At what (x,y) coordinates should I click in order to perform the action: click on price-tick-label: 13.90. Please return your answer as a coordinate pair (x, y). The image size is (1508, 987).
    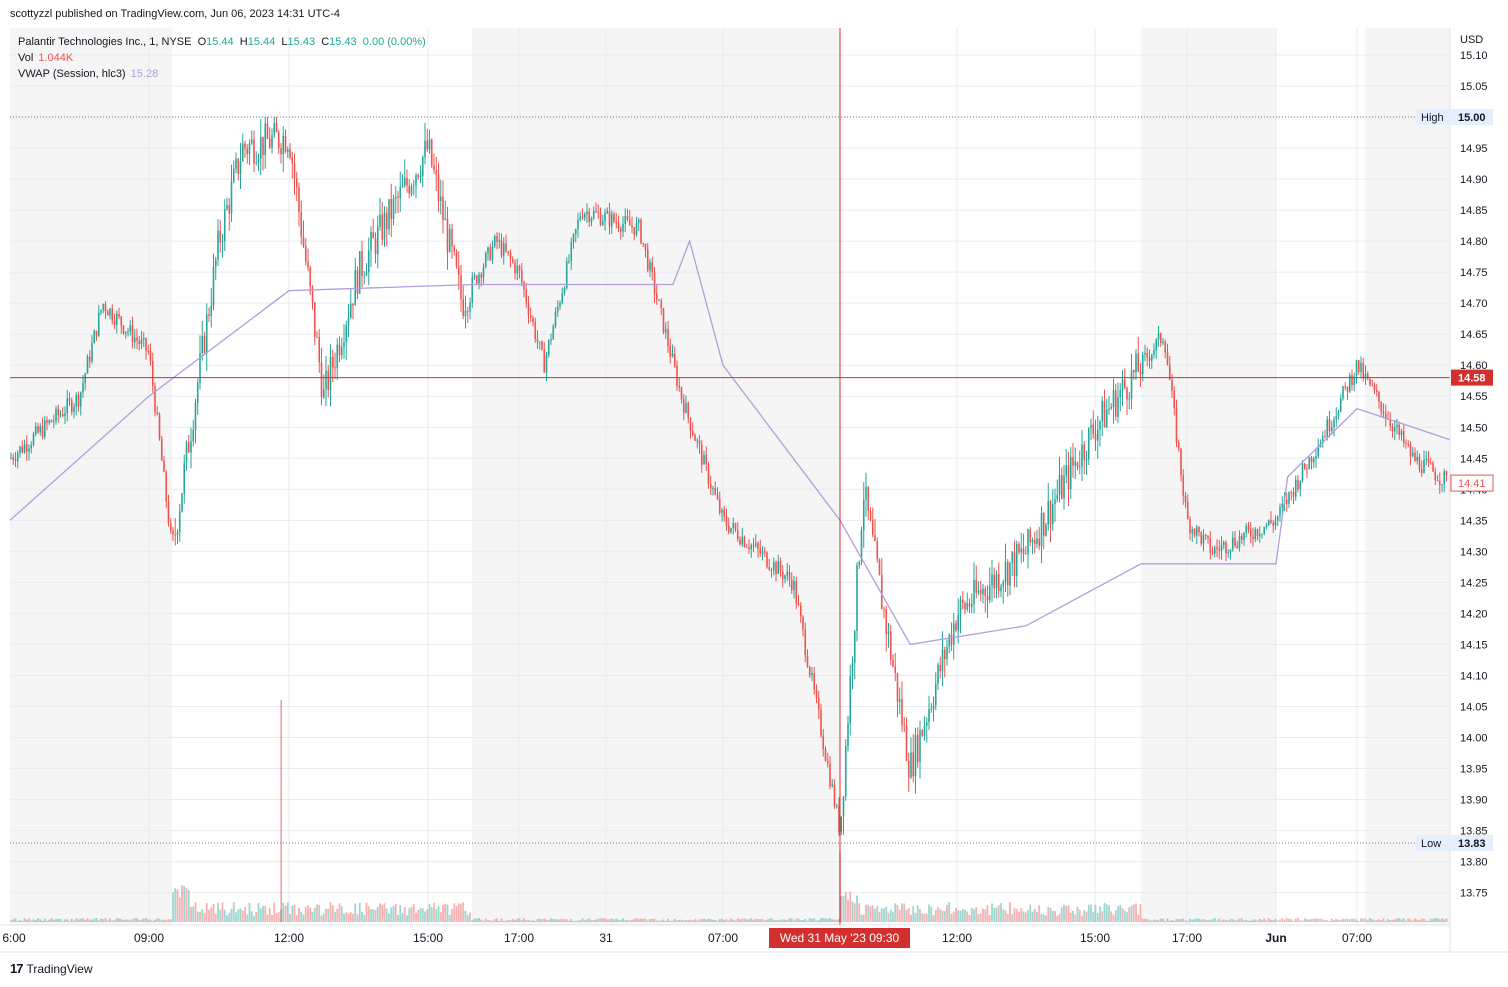
    Looking at the image, I should click on (1474, 801).